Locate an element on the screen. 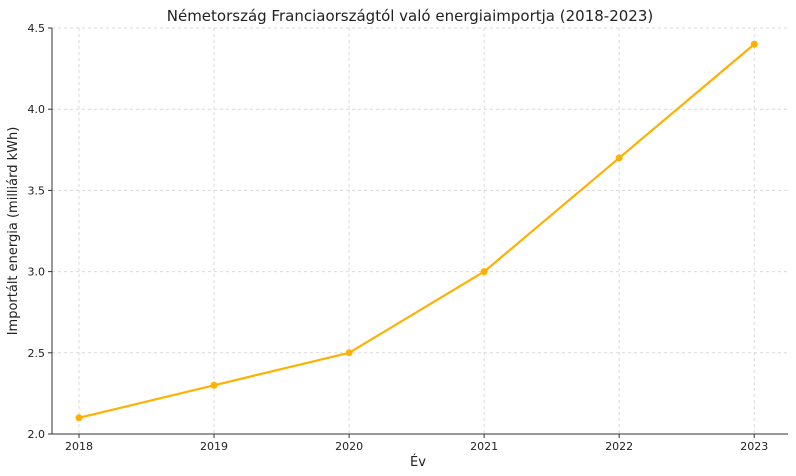 This screenshot has height=476, width=796. y-tick-labels: 2.0 2.5 3.0 3.5 4.0 4.5 is located at coordinates (40, 231).